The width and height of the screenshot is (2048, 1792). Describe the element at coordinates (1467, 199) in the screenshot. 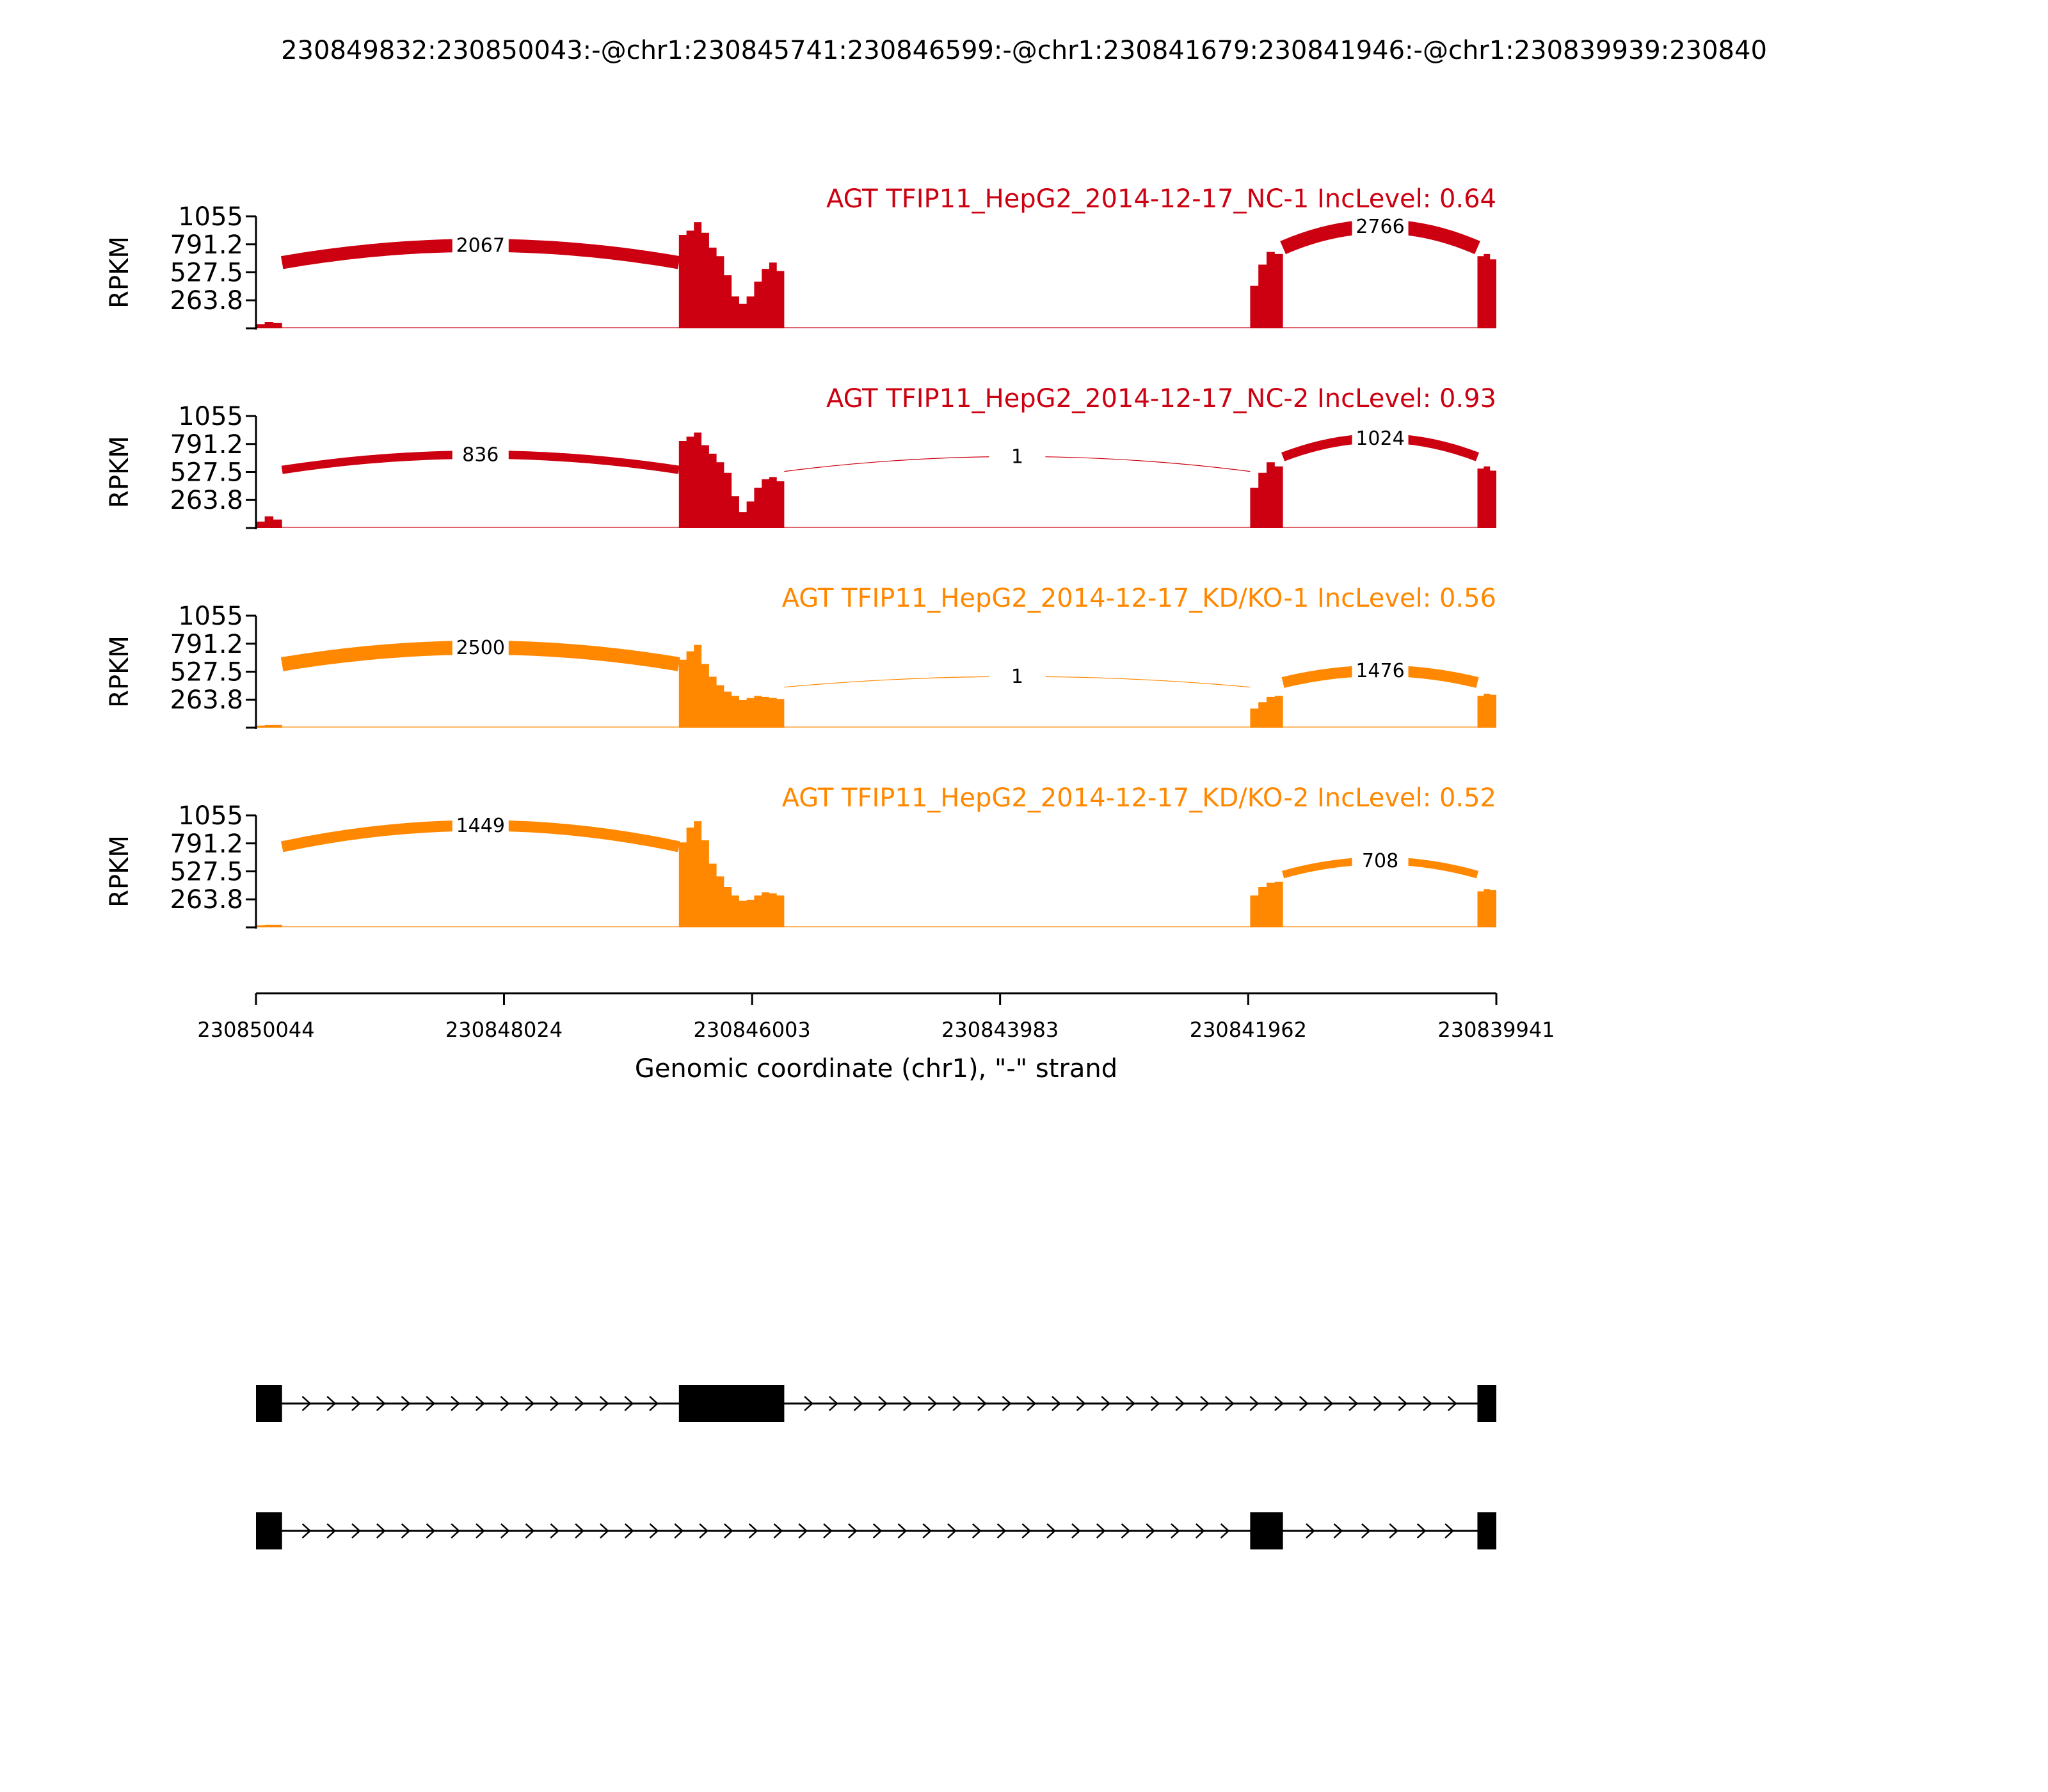

I see `panel-inc-level: 0.64` at that location.